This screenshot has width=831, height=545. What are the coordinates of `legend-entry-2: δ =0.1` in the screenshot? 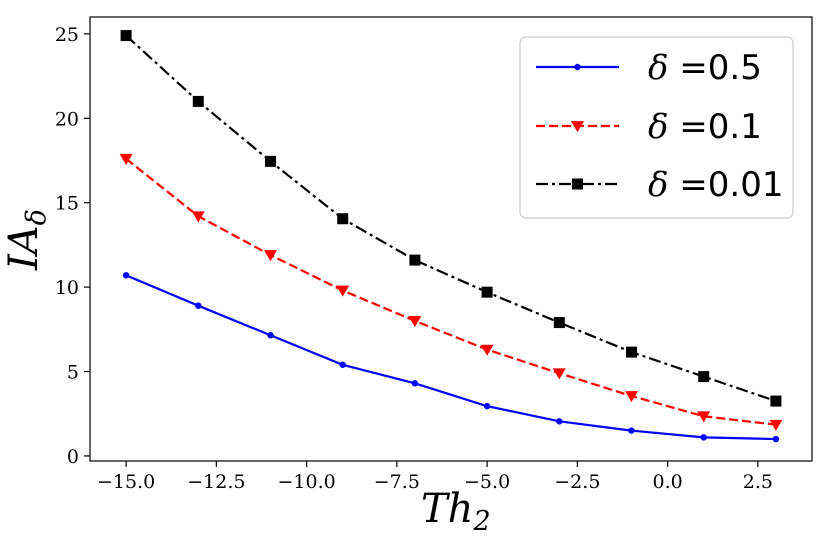 It's located at (649, 127).